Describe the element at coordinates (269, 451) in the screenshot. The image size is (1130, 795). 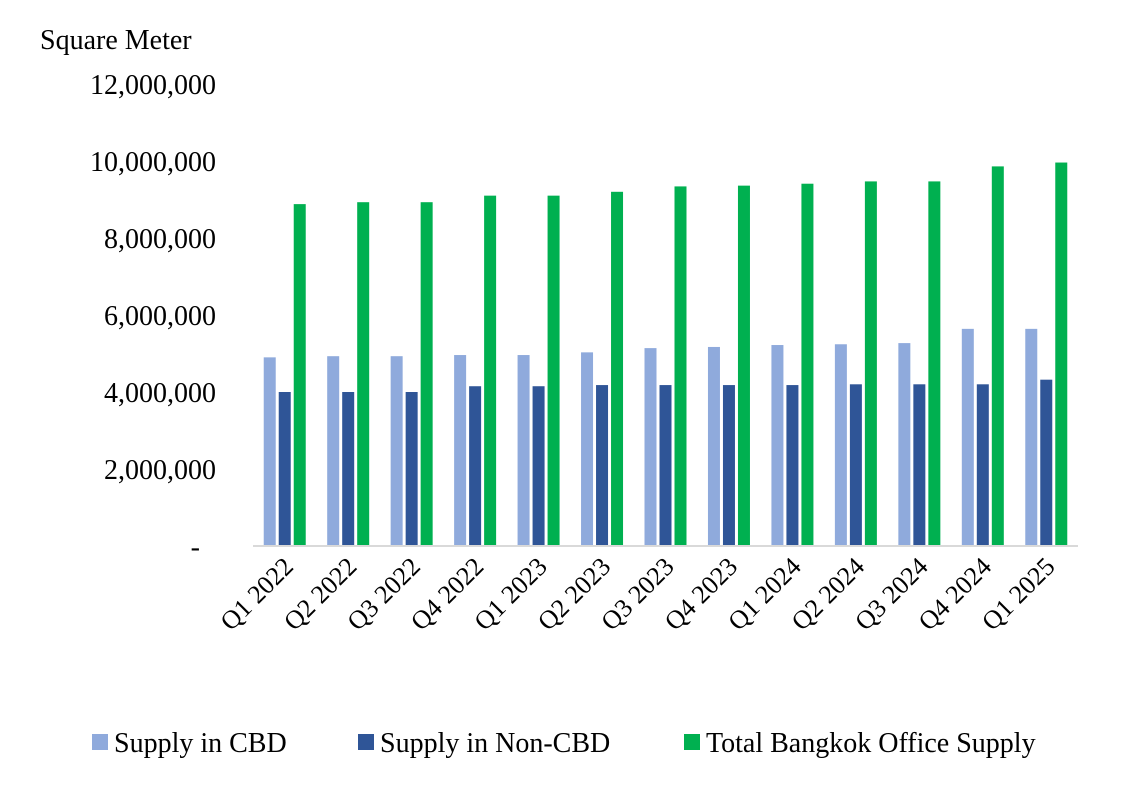
I see `bar-1-q1-2022` at that location.